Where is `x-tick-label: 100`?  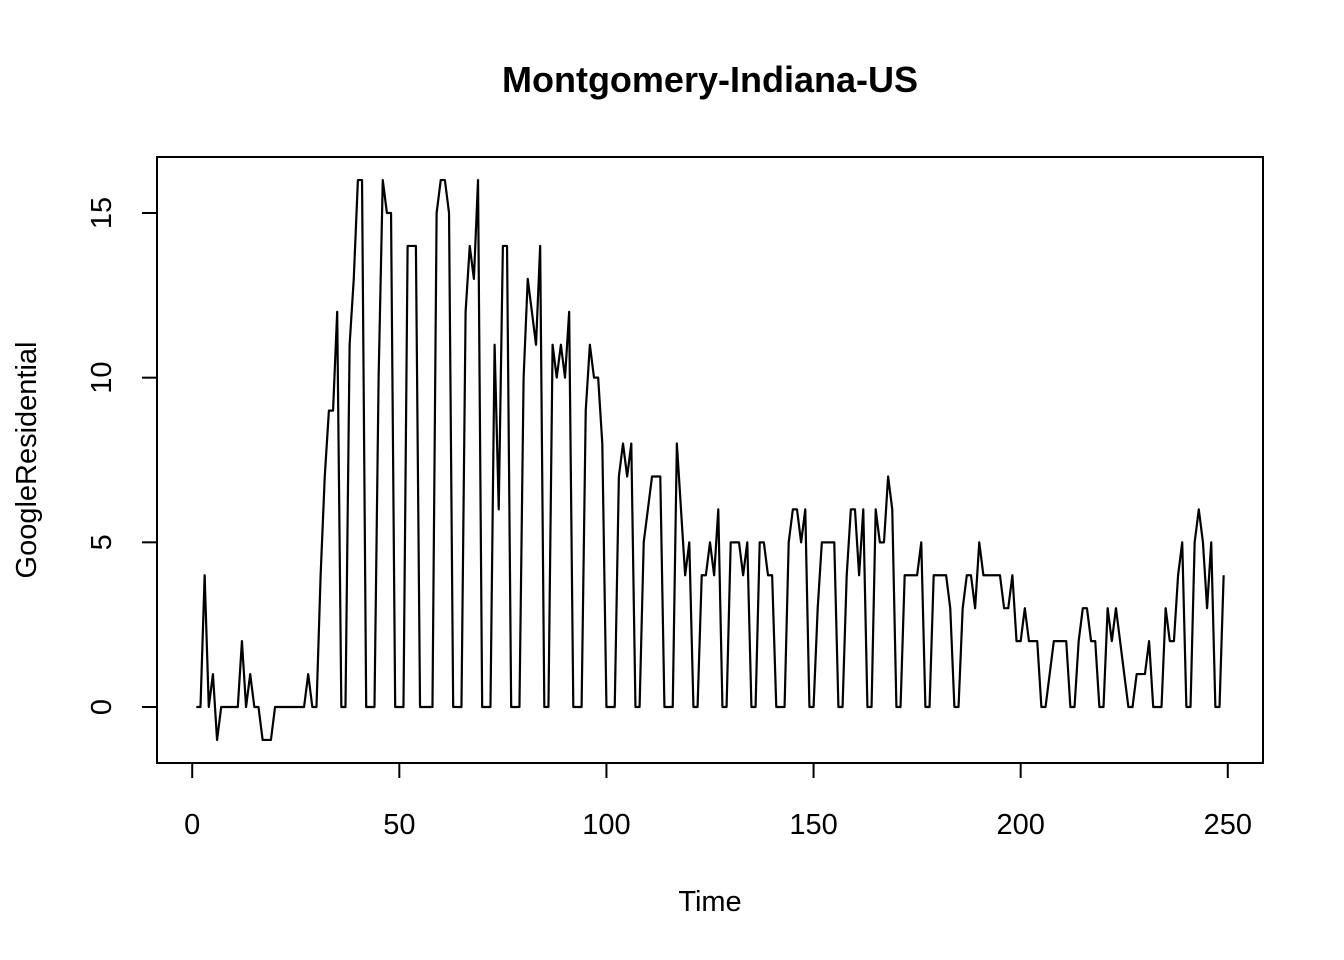
x-tick-label: 100 is located at coordinates (606, 825).